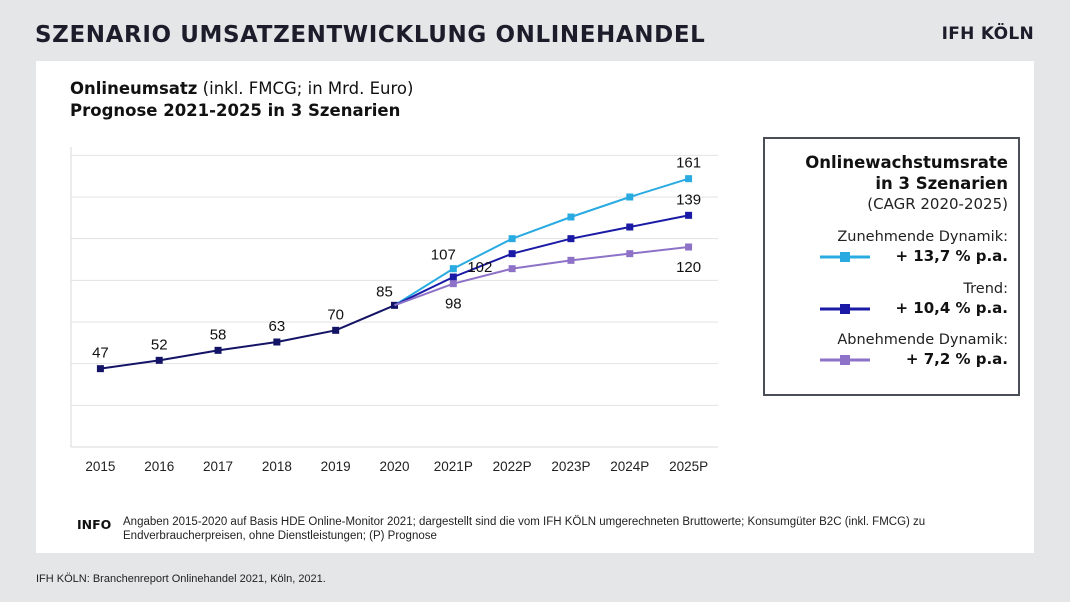 The width and height of the screenshot is (1070, 602). I want to click on legend-value-abnehmend: + 7,2 % p.a., so click(956, 359).